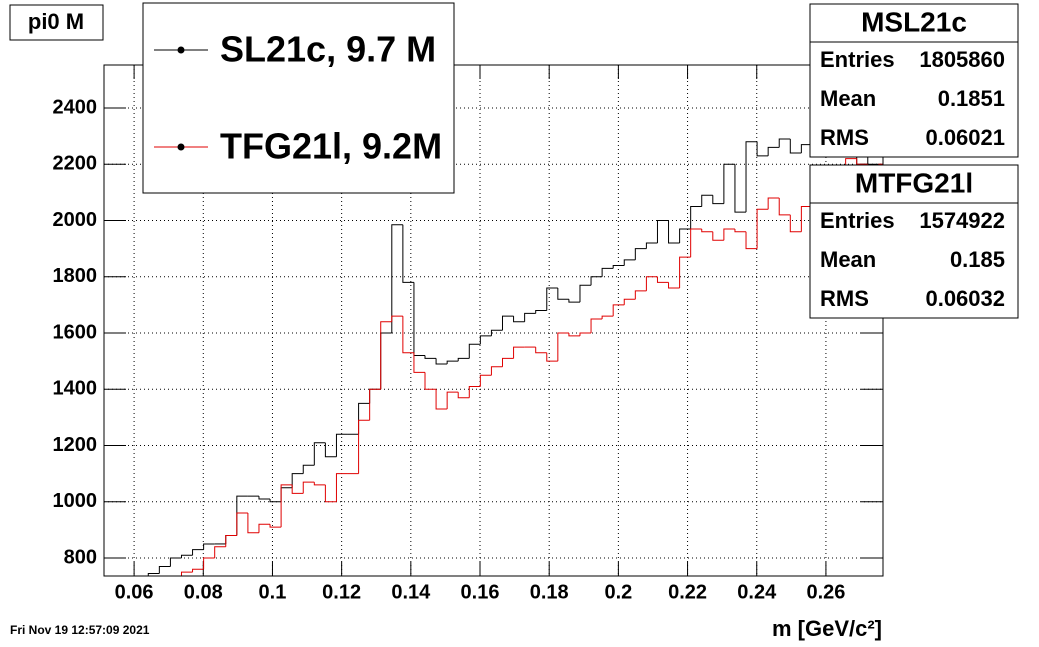 This screenshot has width=1039, height=647. Describe the element at coordinates (965, 298) in the screenshot. I see `stats-value: 0.06032` at that location.